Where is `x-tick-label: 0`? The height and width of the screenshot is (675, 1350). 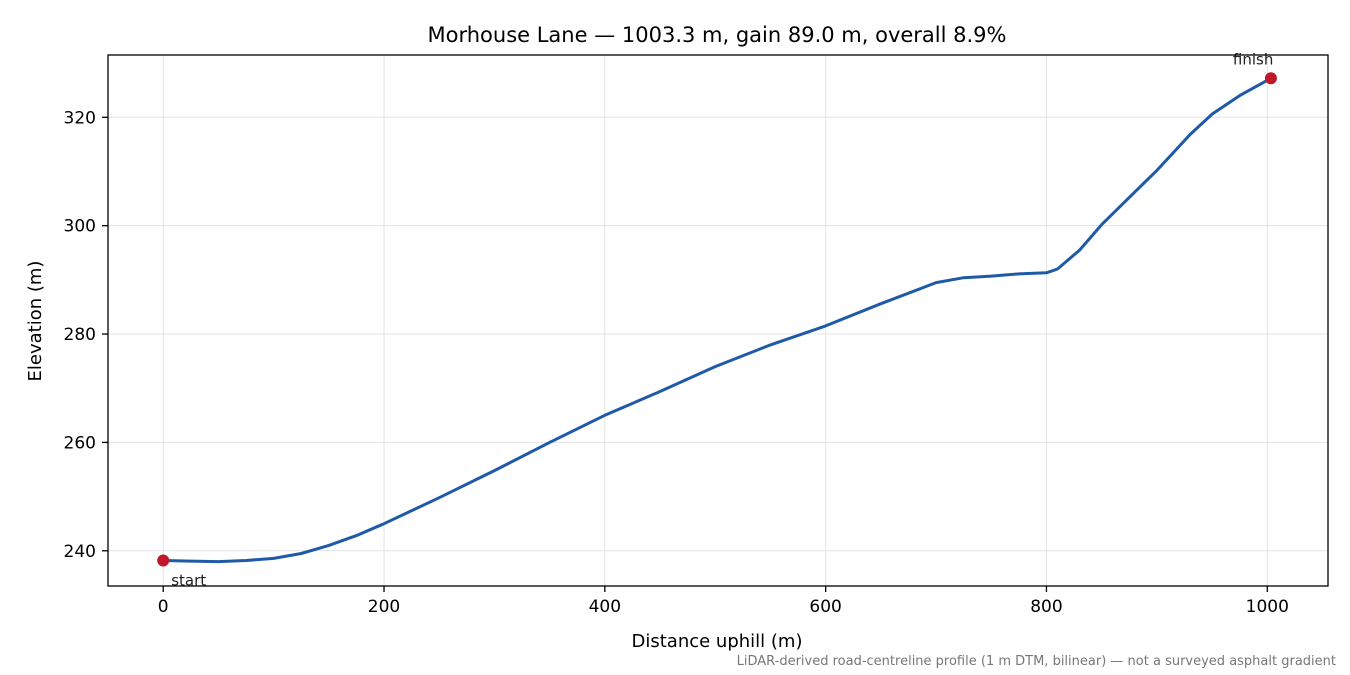
x-tick-label: 0 is located at coordinates (163, 607).